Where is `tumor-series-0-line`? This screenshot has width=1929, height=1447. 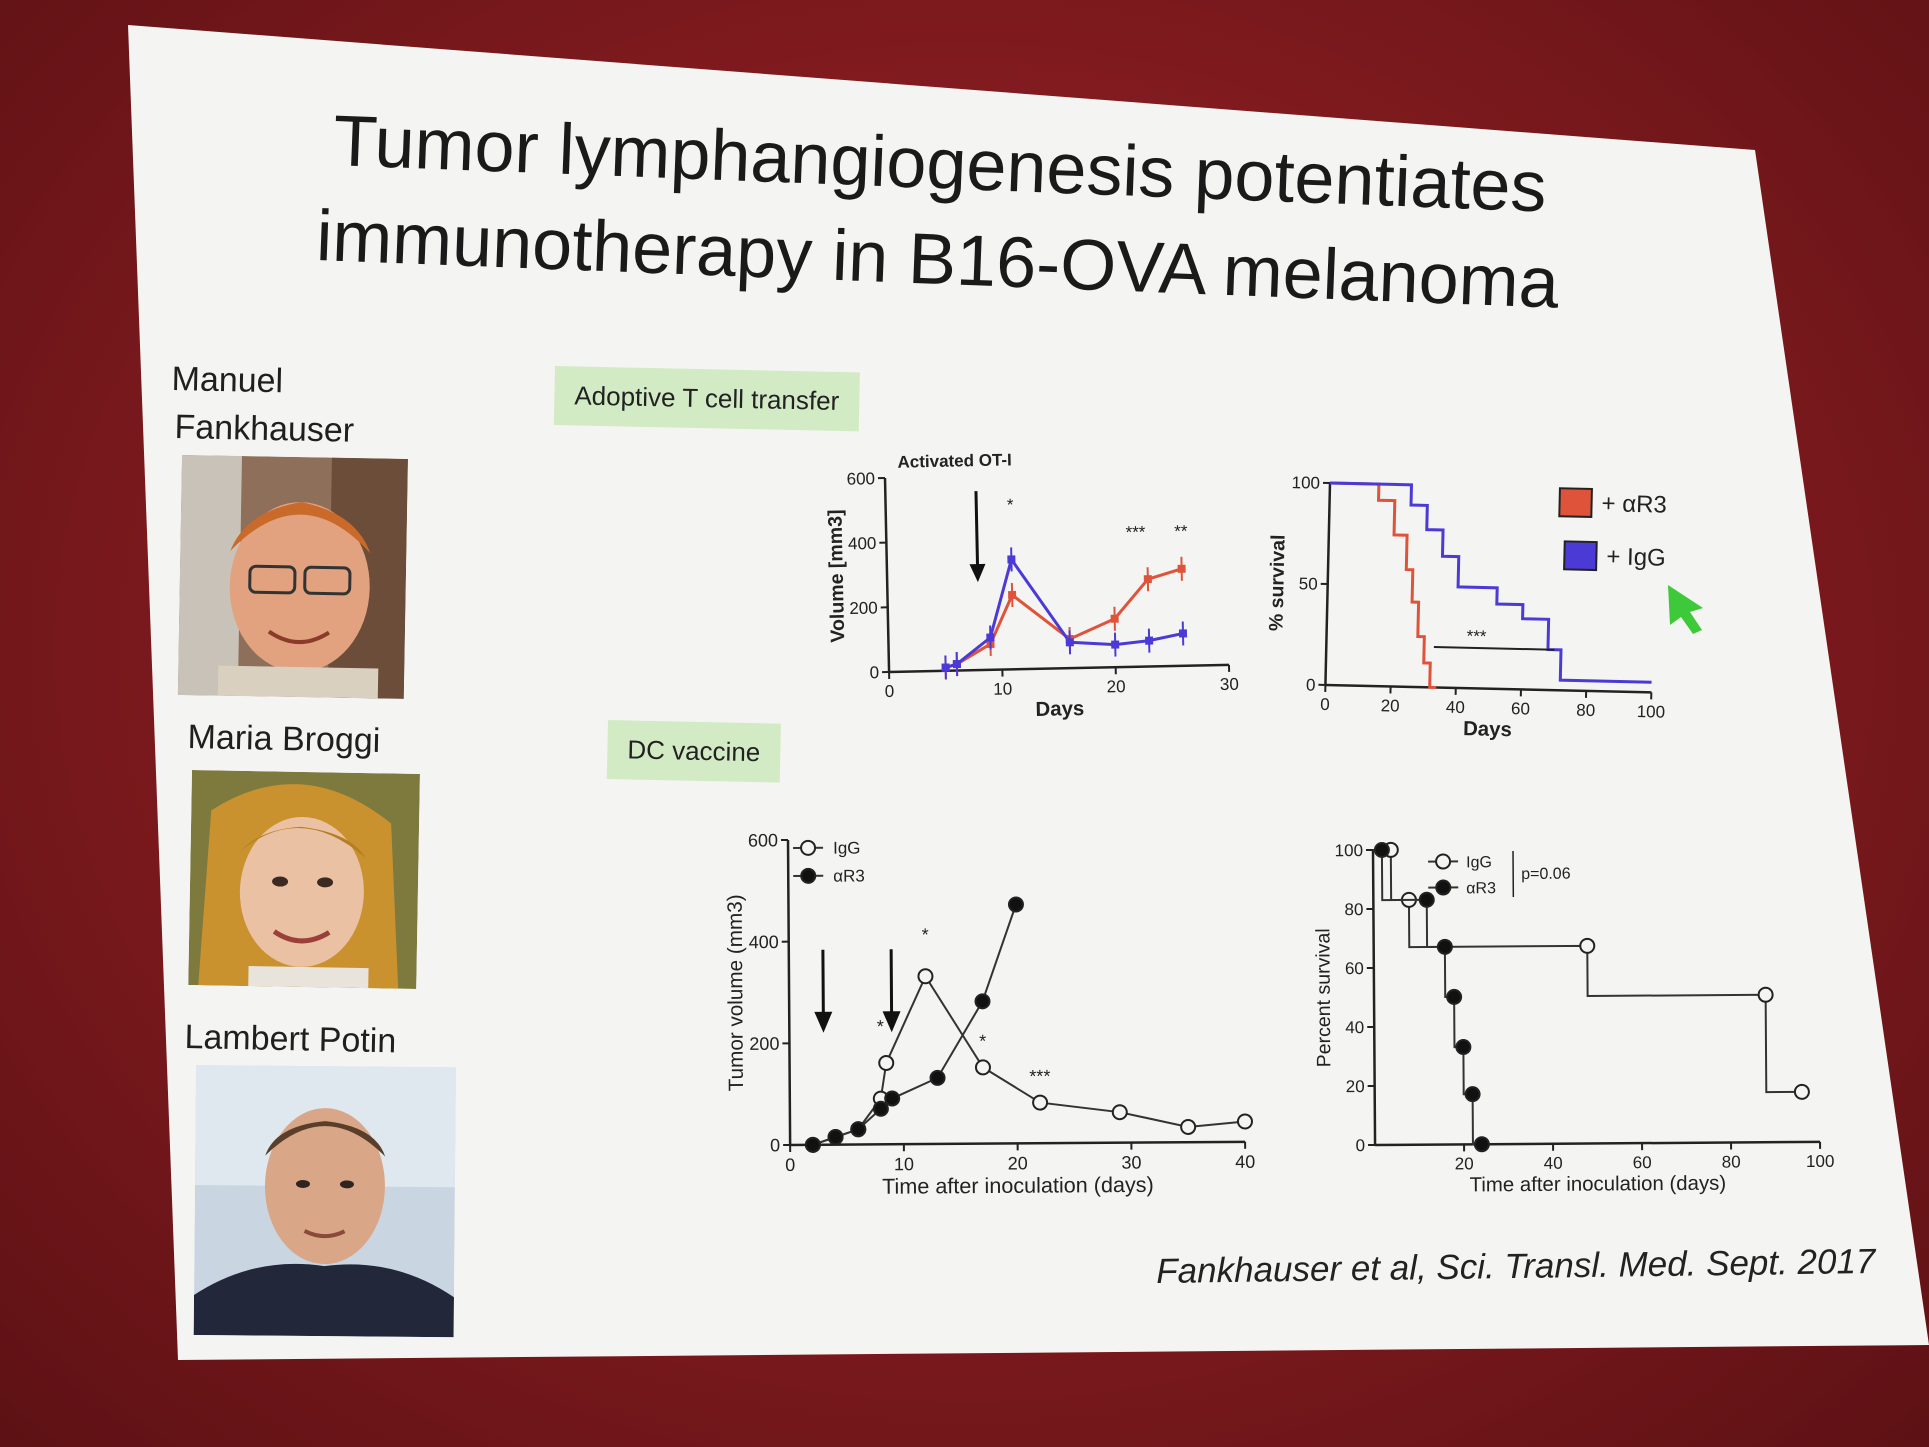 tumor-series-0-line is located at coordinates (1029, 1060).